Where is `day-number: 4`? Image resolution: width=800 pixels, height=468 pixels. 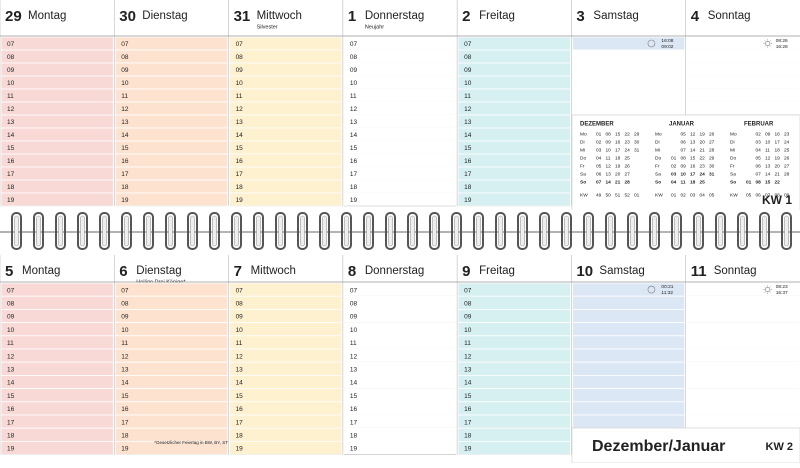
day-number: 4 is located at coordinates (695, 16).